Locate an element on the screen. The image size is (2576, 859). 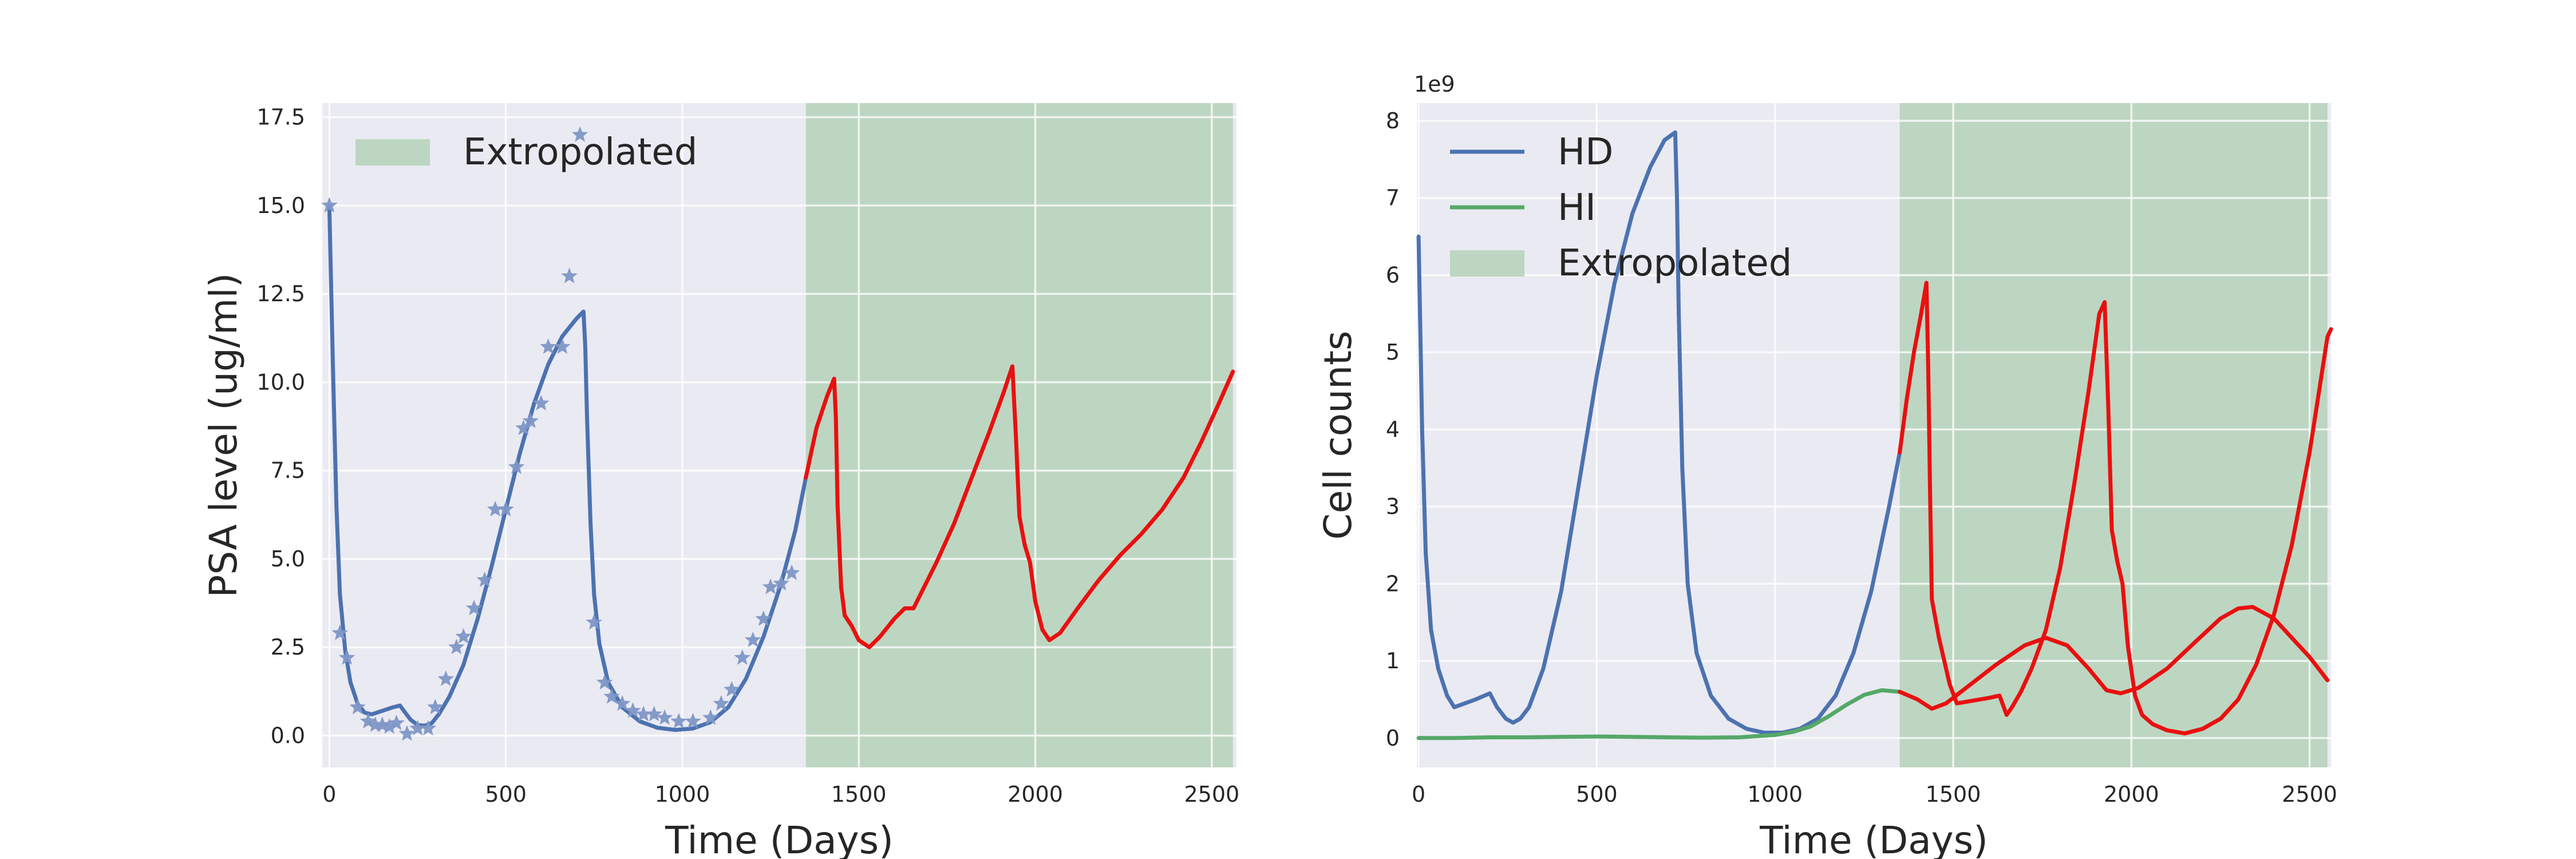
y-tick-label: 12.5 is located at coordinates (280, 293).